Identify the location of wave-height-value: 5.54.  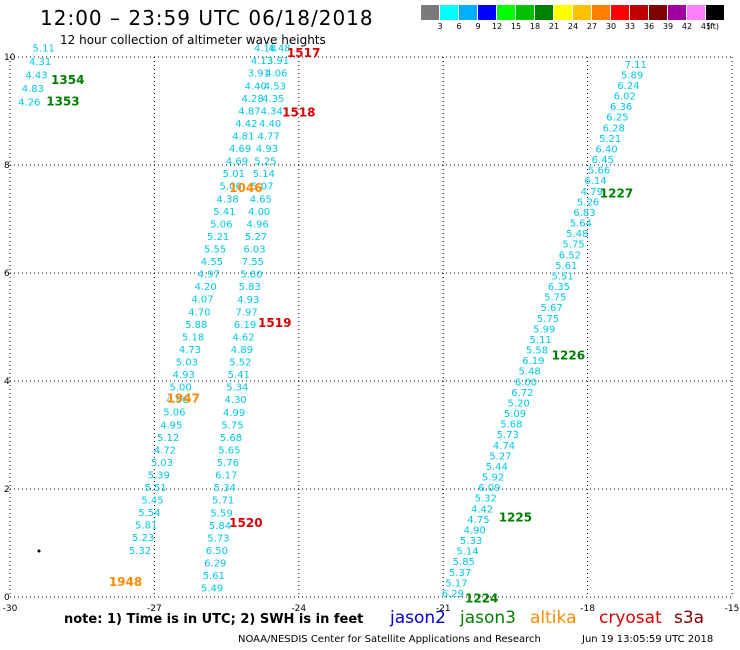
(149, 513).